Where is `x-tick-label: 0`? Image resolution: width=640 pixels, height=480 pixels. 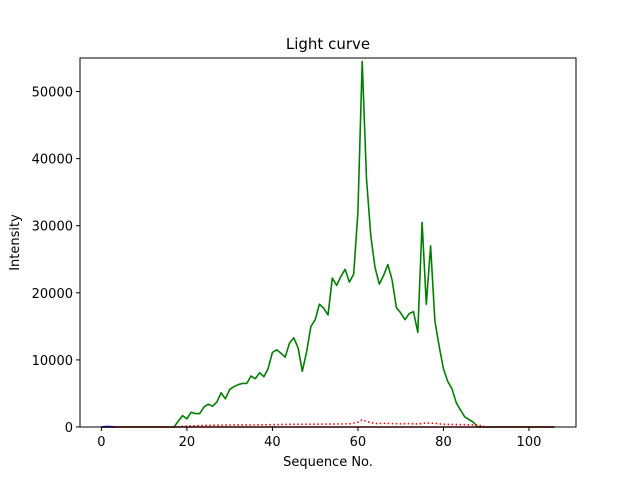 x-tick-label: 0 is located at coordinates (101, 442).